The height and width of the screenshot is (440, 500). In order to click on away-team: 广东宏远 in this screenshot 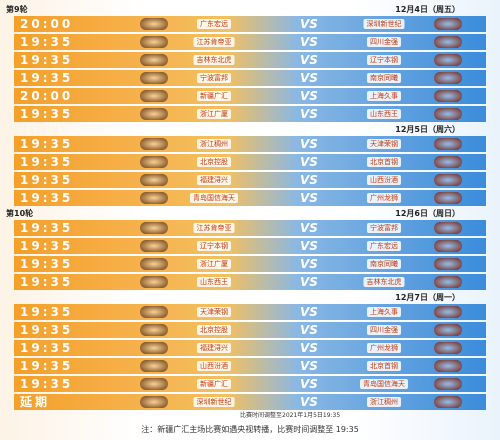, I will do `click(384, 246)`.